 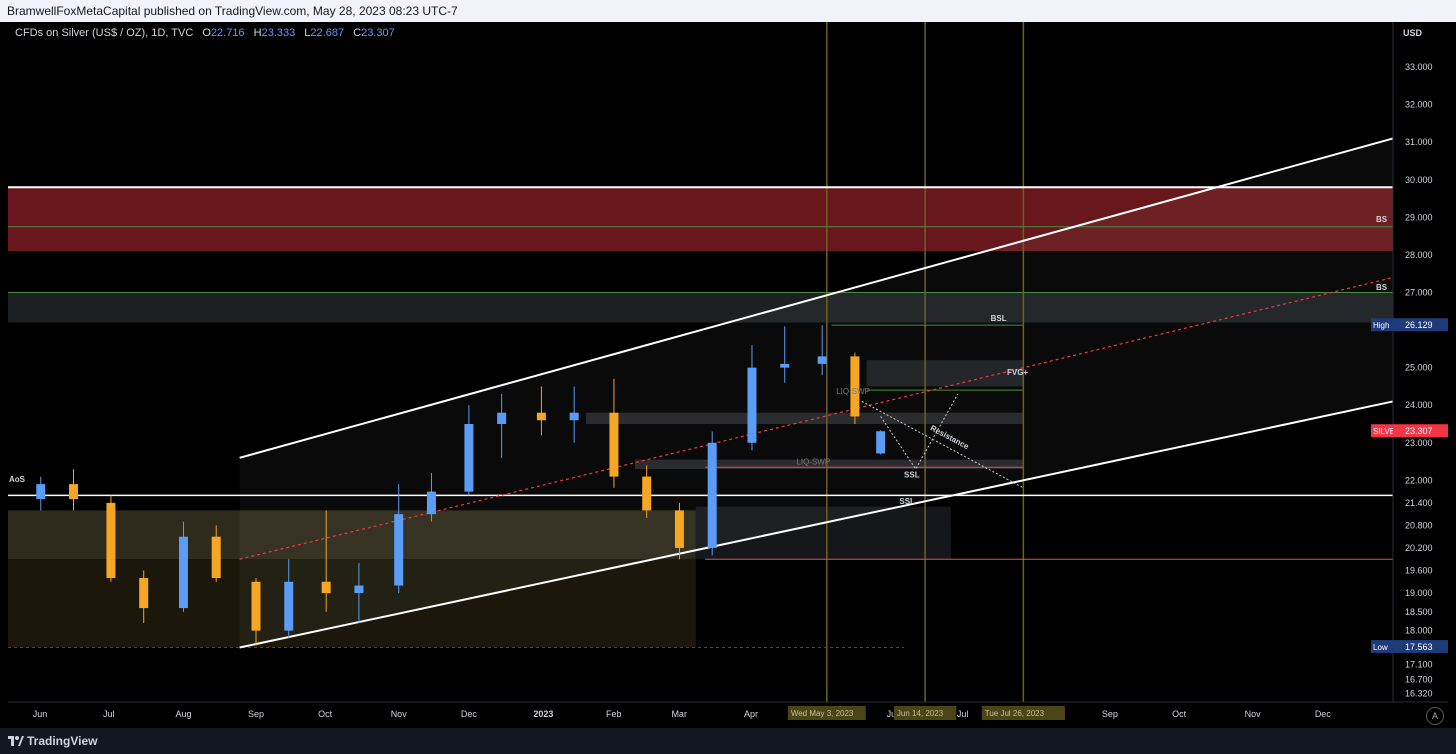 What do you see at coordinates (378, 33) in the screenshot?
I see `close-value: 23.307` at bounding box center [378, 33].